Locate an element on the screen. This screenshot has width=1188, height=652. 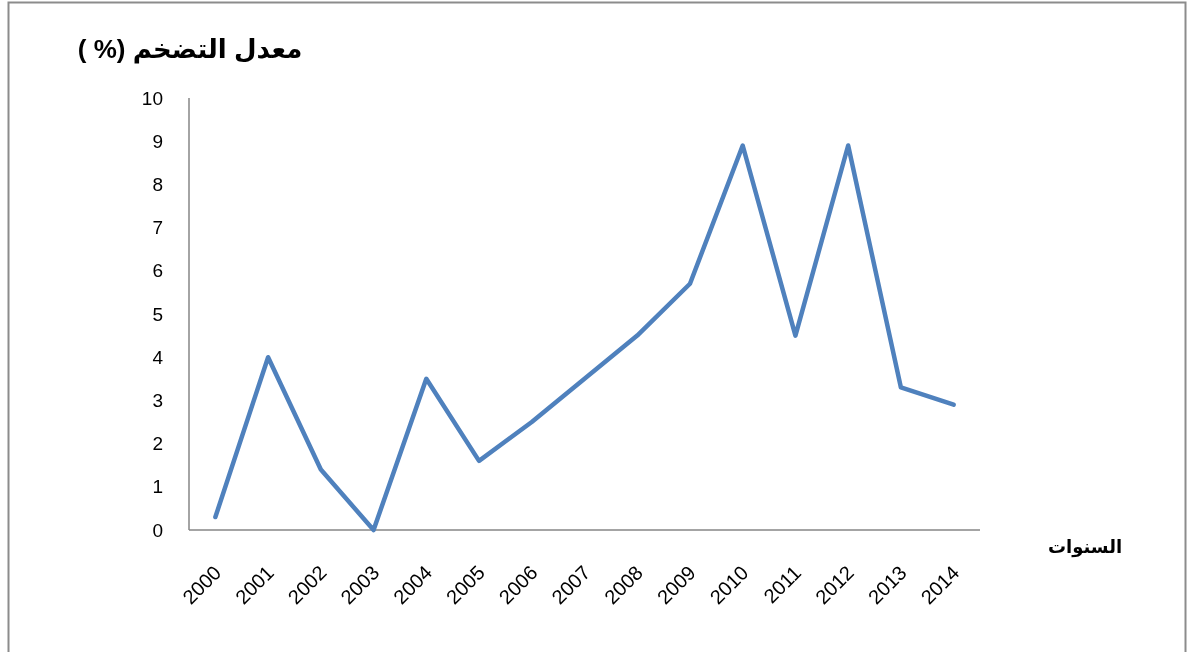
x-axis-title: السنوات is located at coordinates (1085, 547).